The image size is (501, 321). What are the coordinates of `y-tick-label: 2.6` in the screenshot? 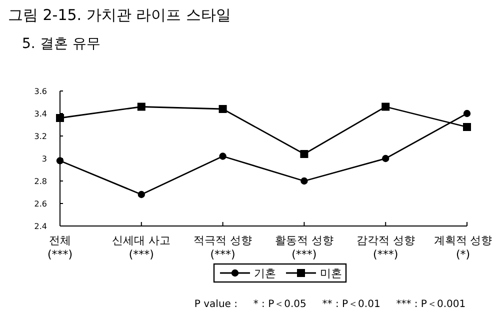 It's located at (40, 204).